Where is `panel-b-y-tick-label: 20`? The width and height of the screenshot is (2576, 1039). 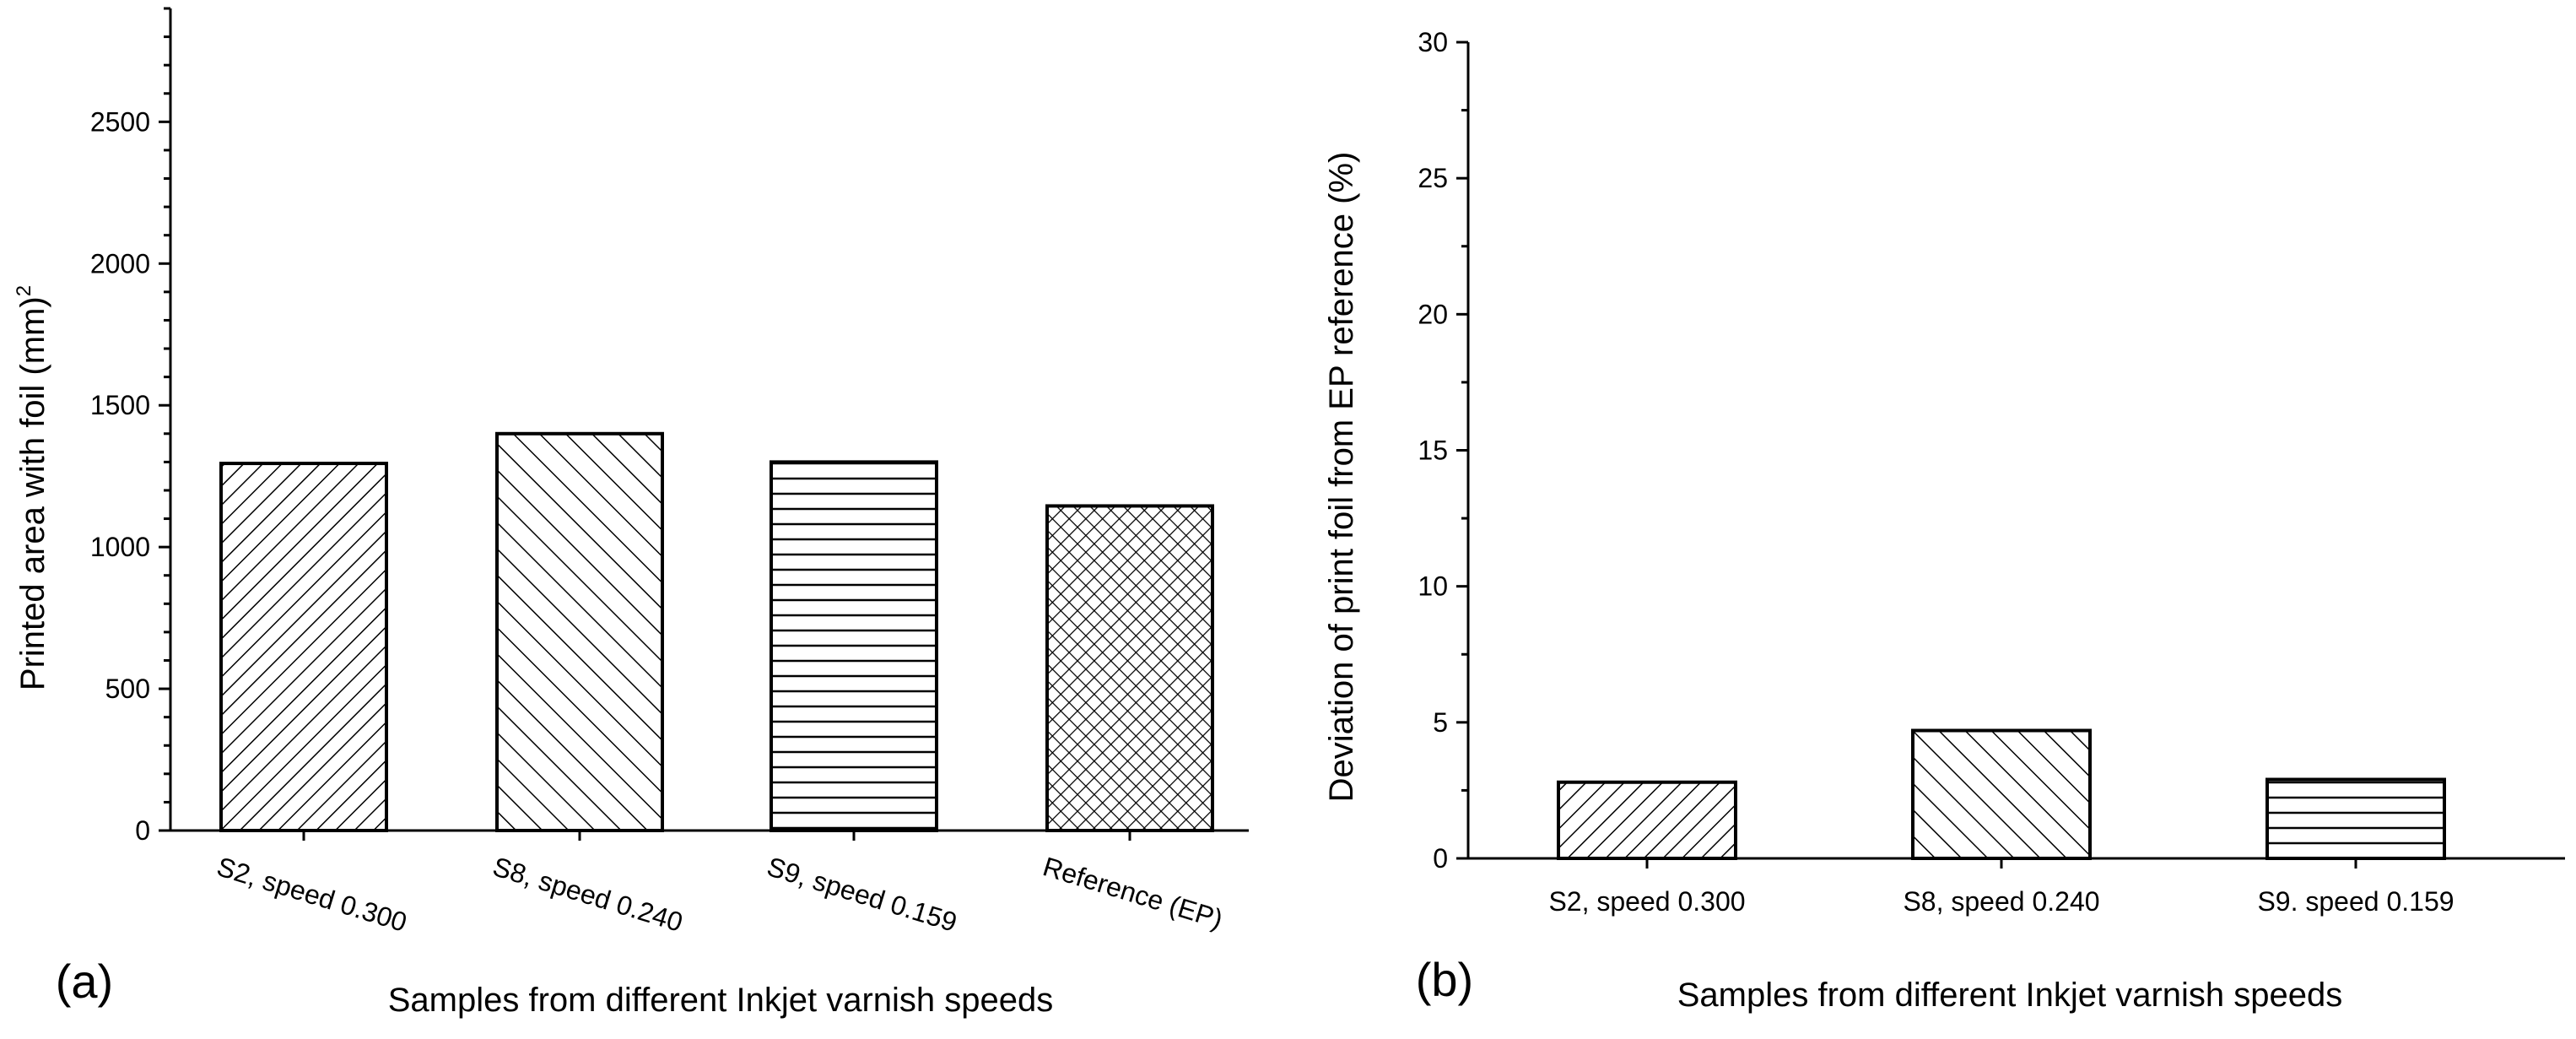 panel-b-y-tick-label: 20 is located at coordinates (1433, 314).